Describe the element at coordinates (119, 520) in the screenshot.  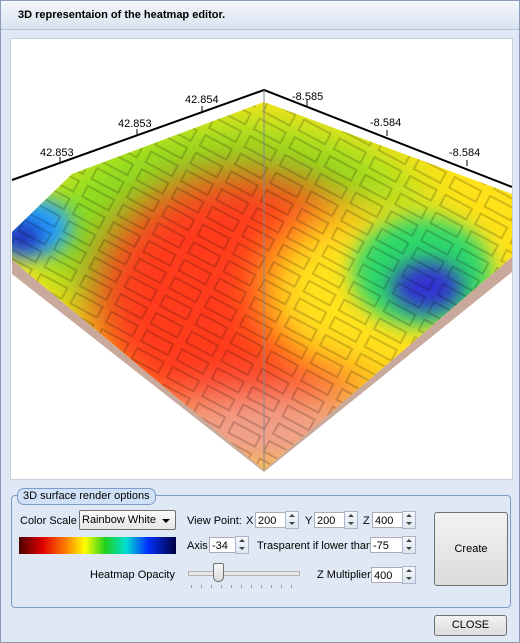
I see `dropdown-value: Rainbow White` at that location.